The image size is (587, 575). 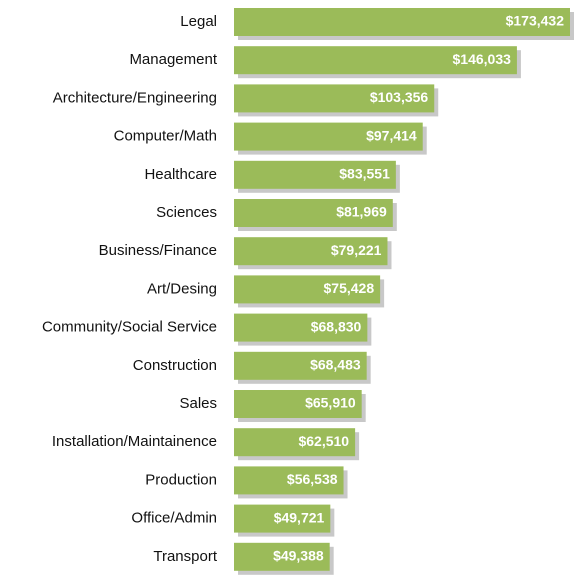 What do you see at coordinates (323, 441) in the screenshot?
I see `value-label: $62,510` at bounding box center [323, 441].